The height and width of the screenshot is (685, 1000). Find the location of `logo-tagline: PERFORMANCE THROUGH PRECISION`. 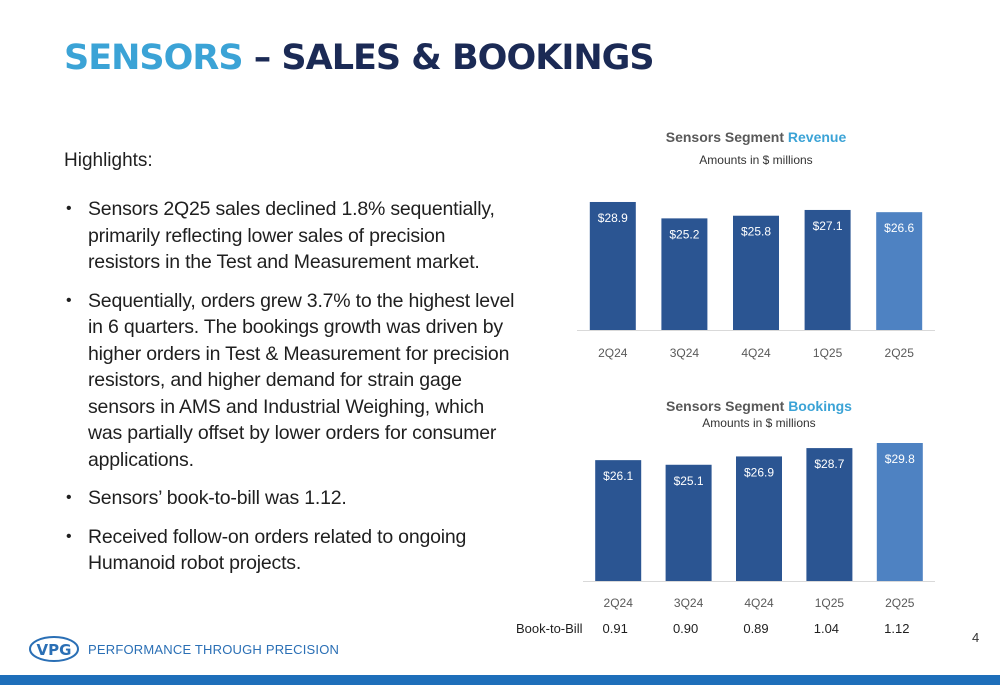

logo-tagline: PERFORMANCE THROUGH PRECISION is located at coordinates (214, 649).